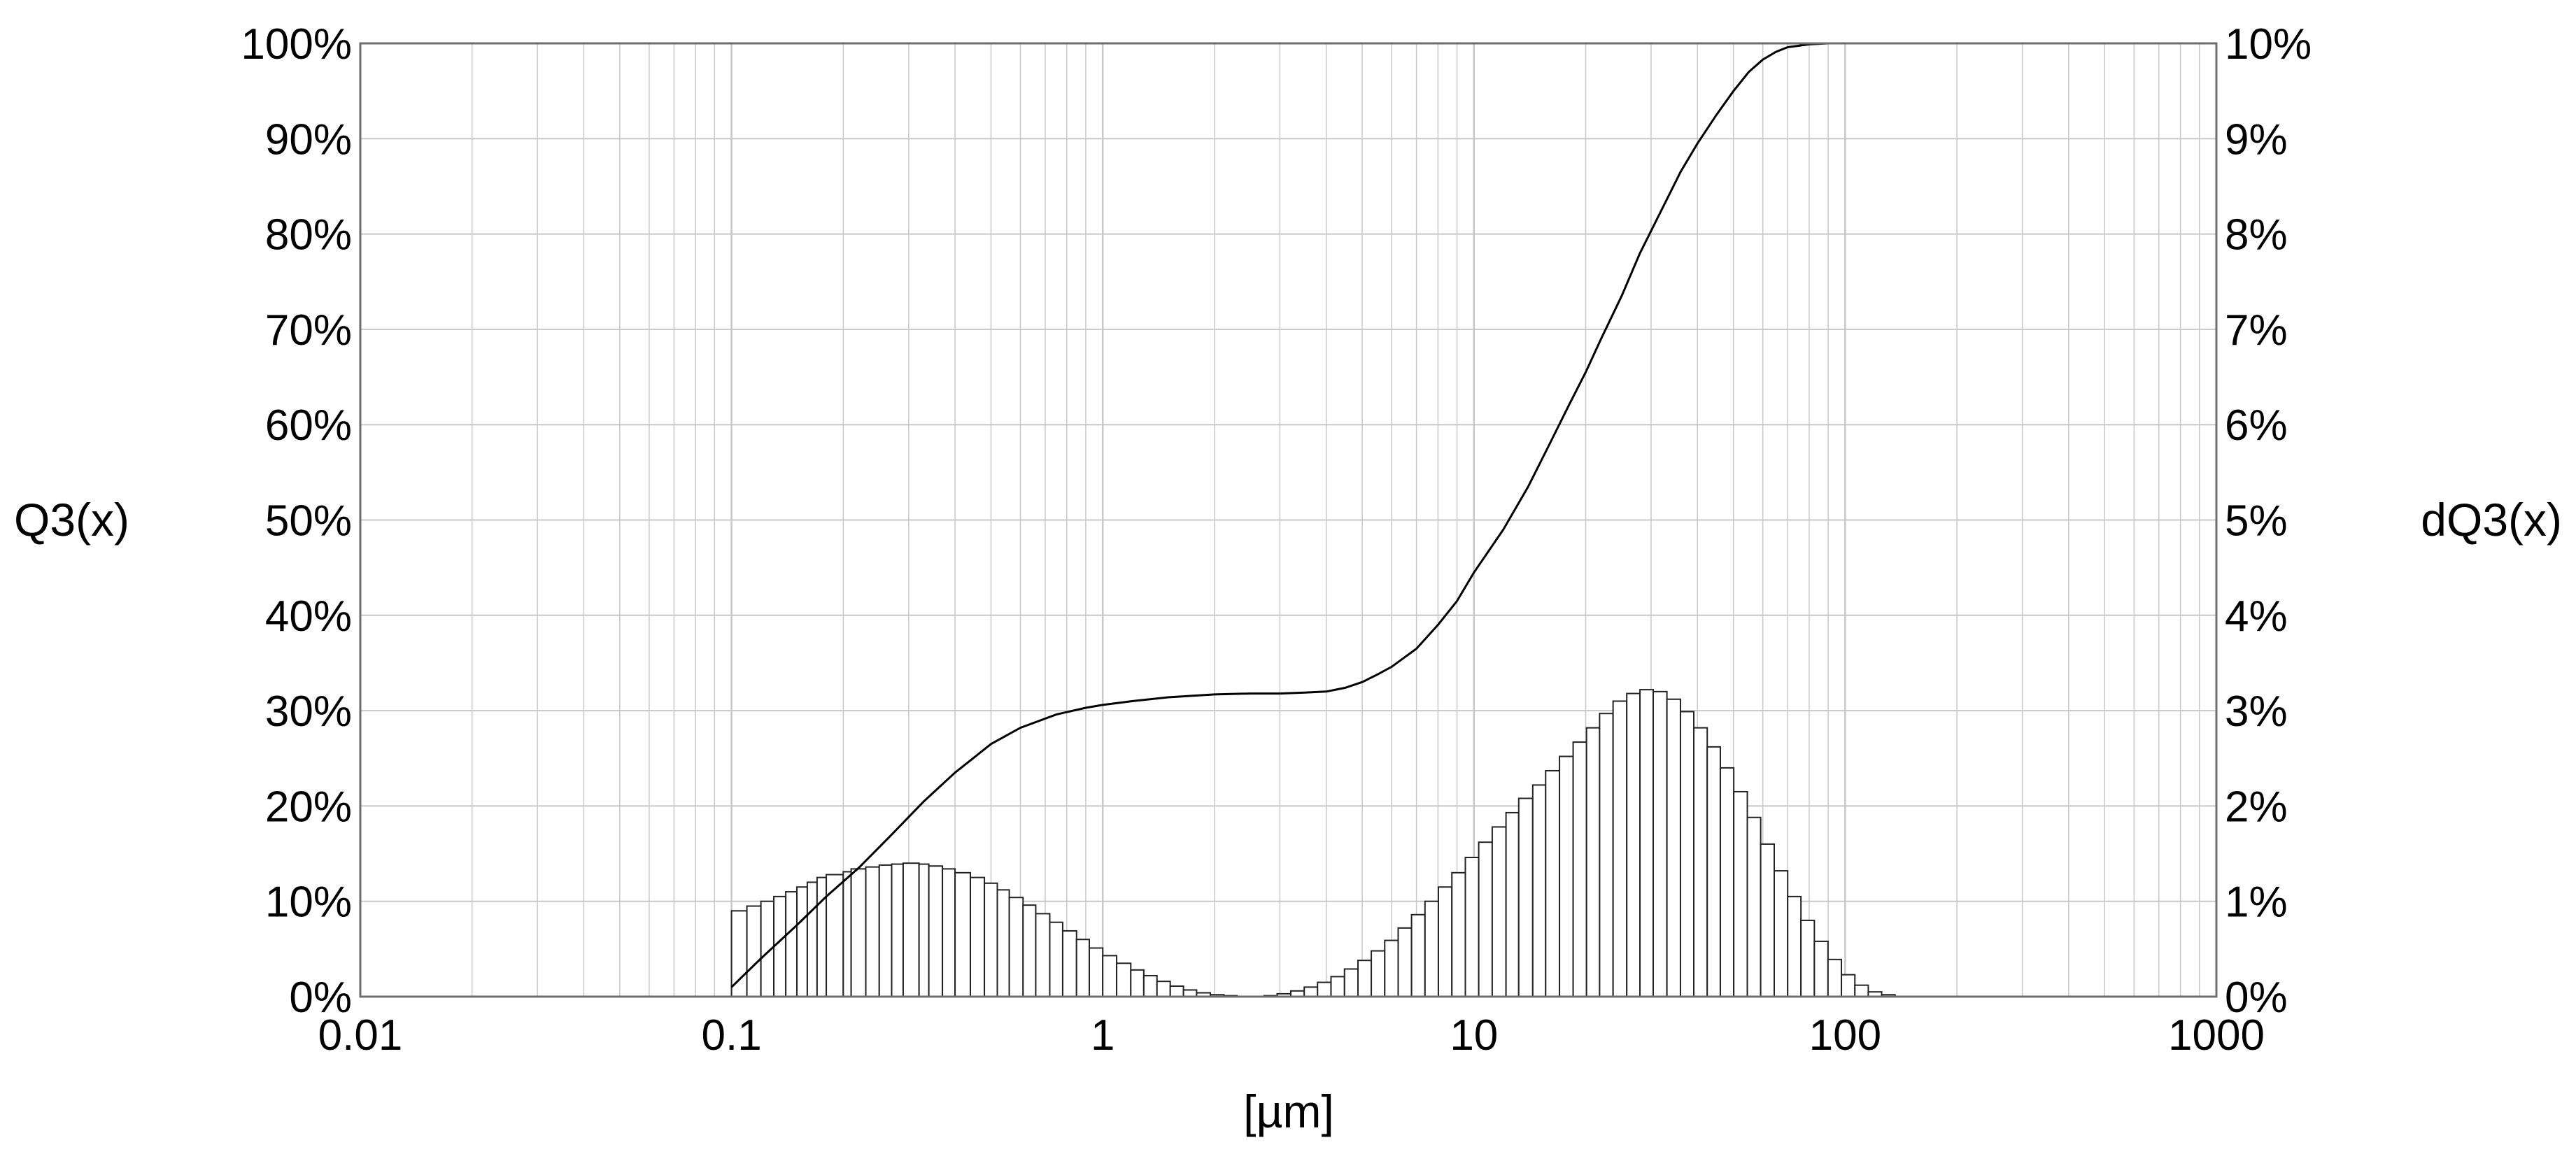 The image size is (2576, 1154). I want to click on right-tick-label: 2%, so click(2256, 807).